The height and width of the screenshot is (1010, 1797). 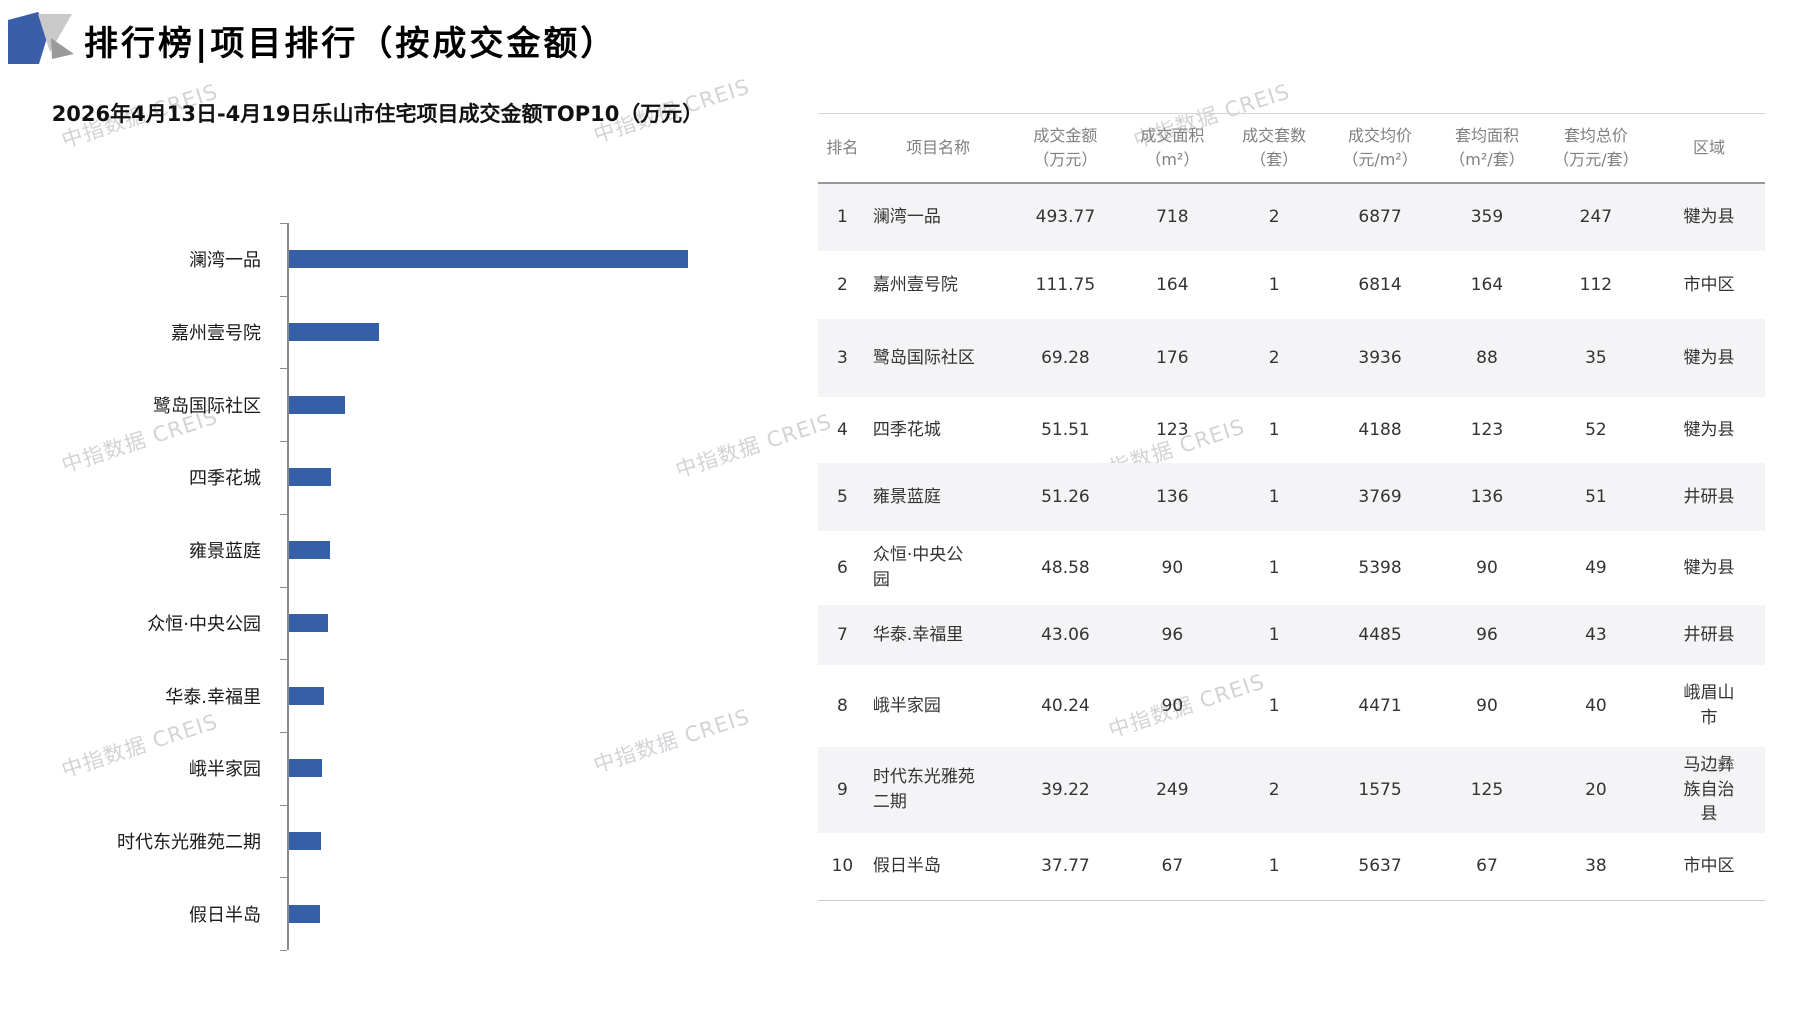 I want to click on header-line2: （万元）, so click(x=1065, y=159).